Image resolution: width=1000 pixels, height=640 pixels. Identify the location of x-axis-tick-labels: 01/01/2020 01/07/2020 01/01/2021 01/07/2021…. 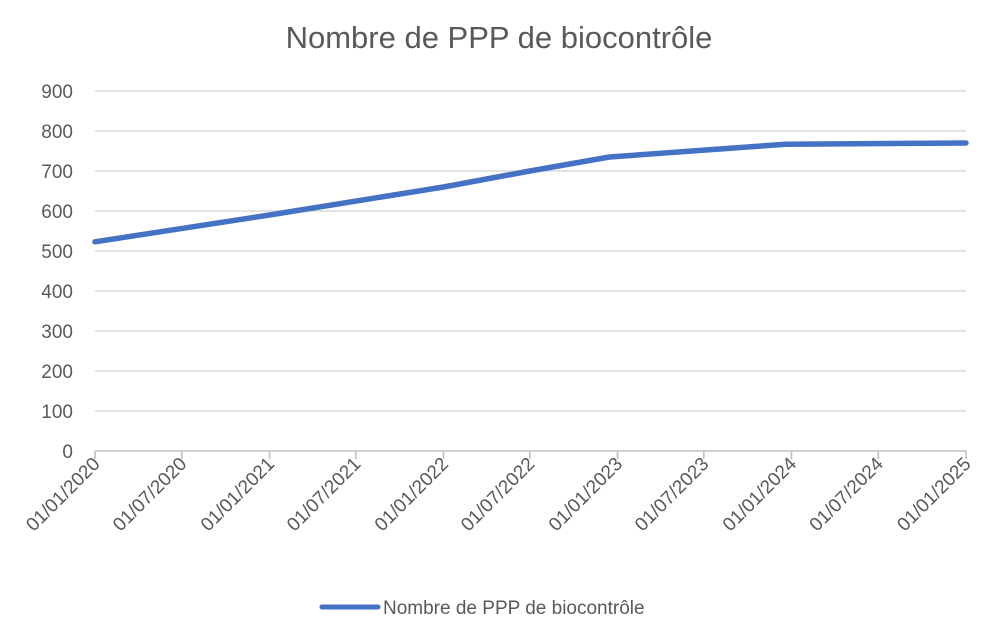
(498, 494).